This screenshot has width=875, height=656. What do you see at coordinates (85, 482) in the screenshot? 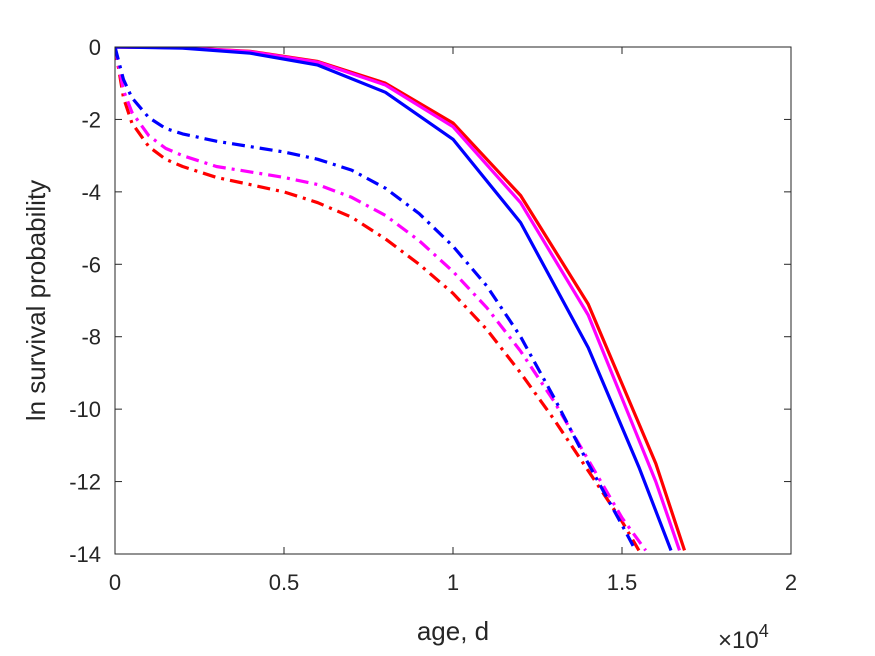
I see `y-tick-label: -12` at bounding box center [85, 482].